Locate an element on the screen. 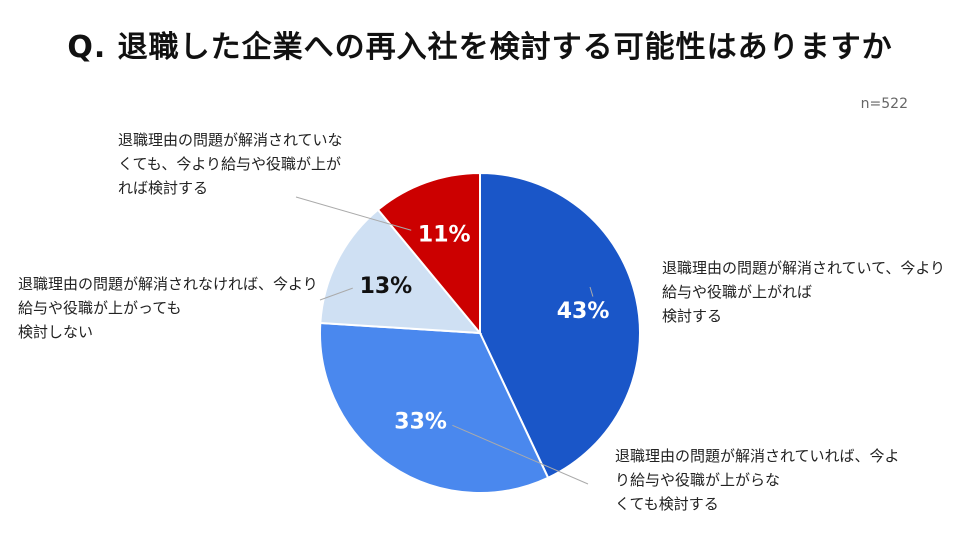  sample-size-label: n=522 is located at coordinates (884, 104).